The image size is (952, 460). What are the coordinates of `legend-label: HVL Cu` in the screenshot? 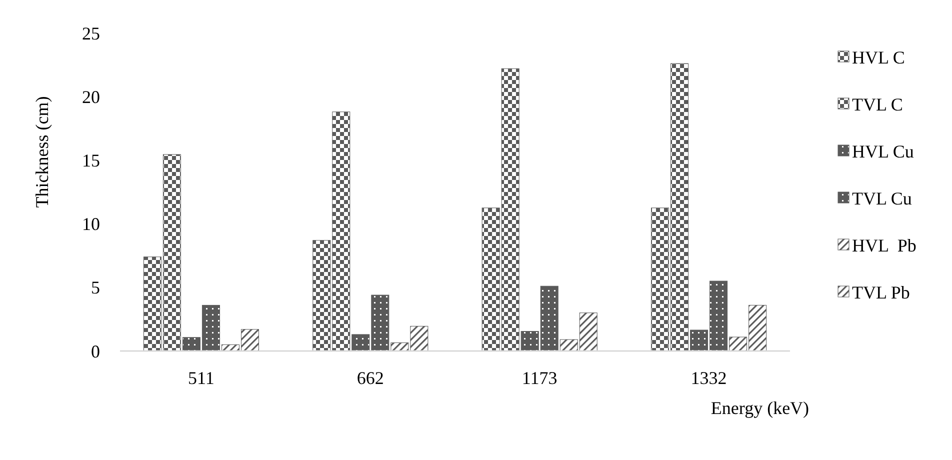 It's located at (883, 151).